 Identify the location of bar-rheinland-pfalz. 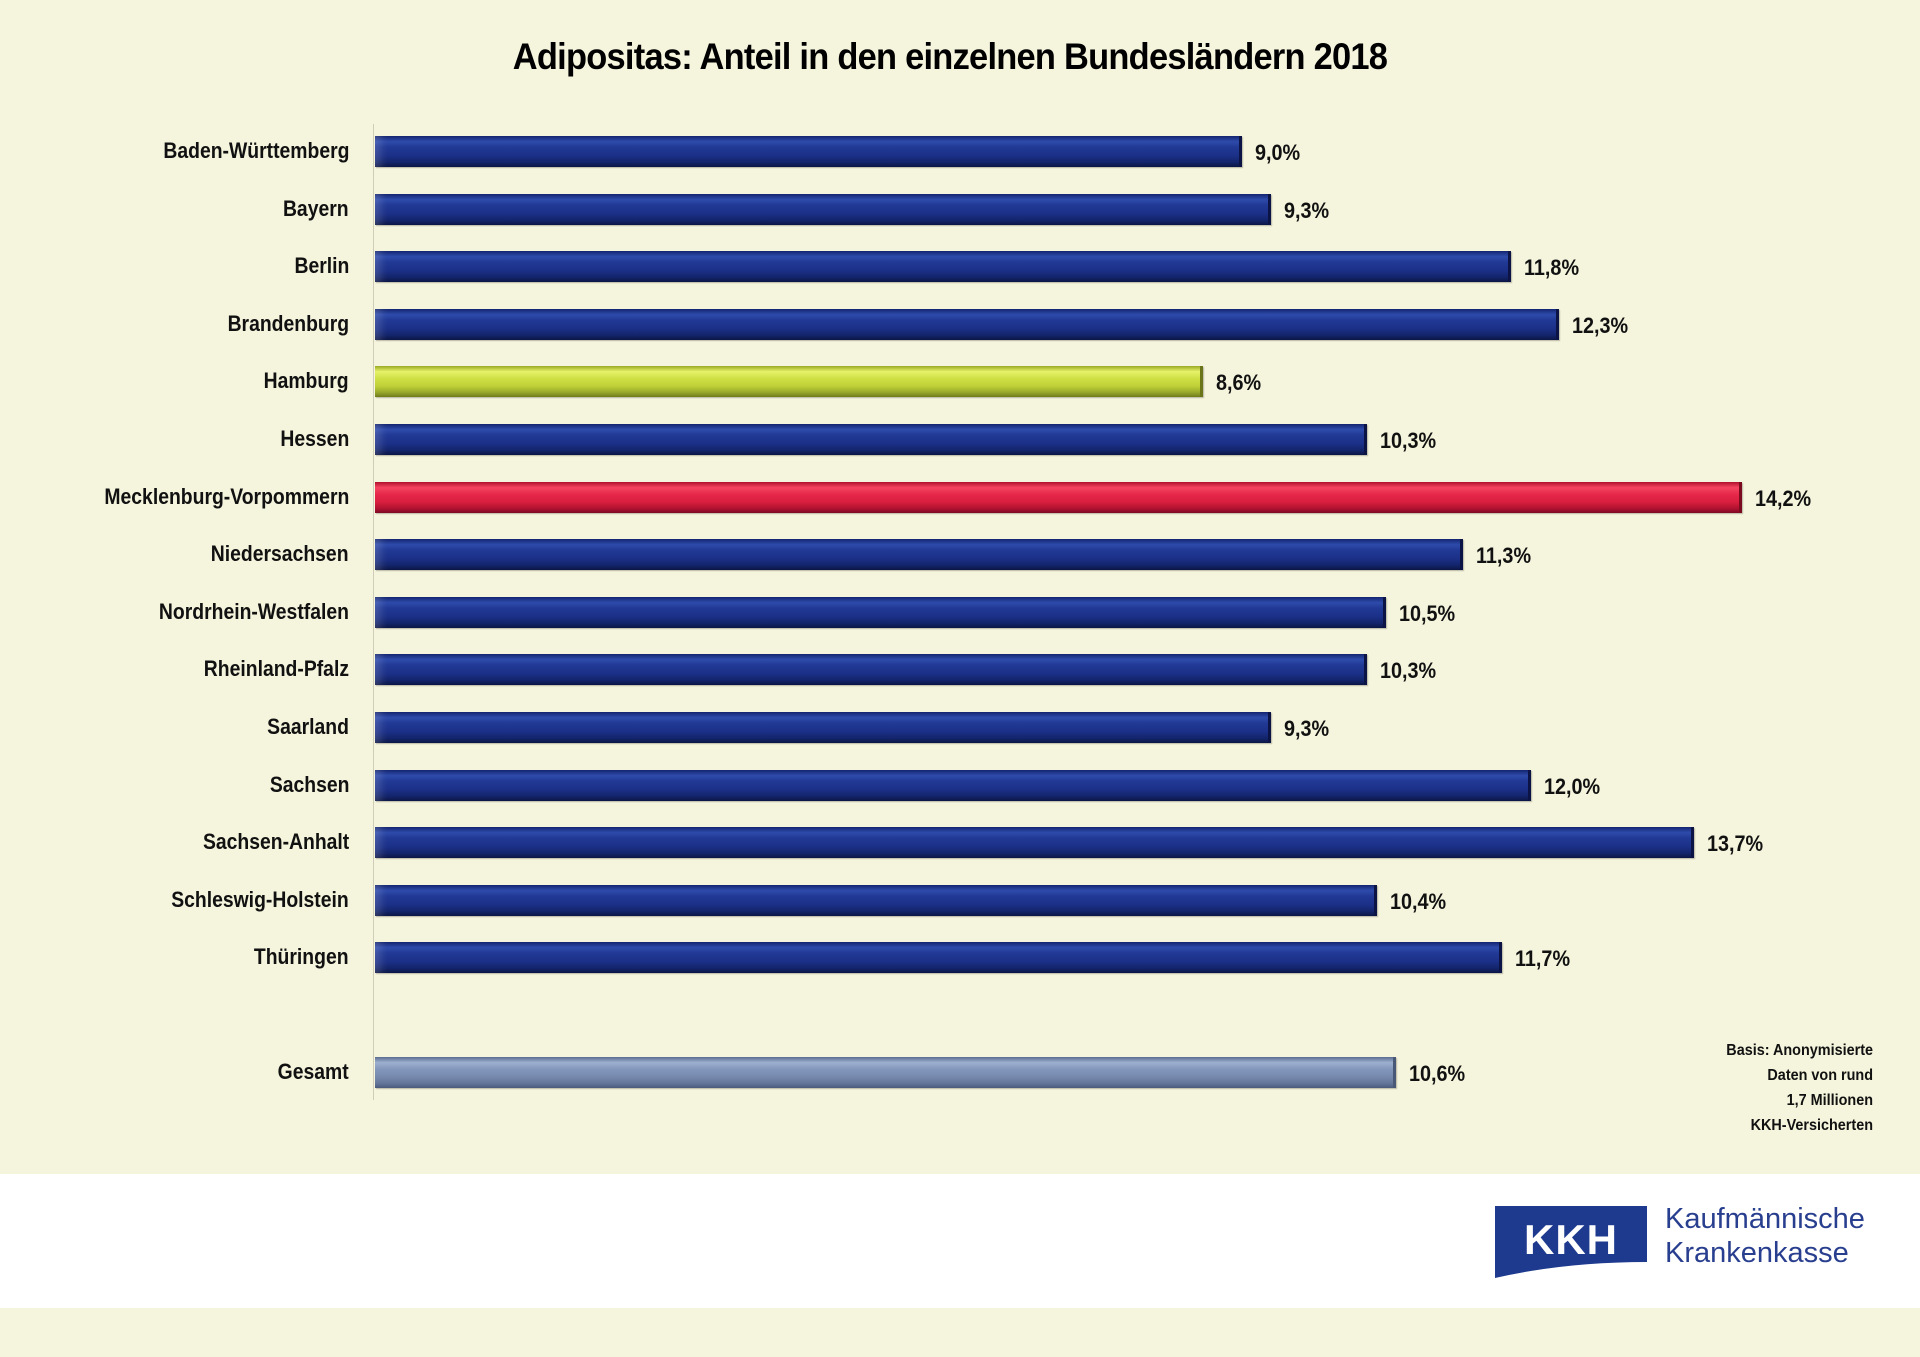
(871, 670).